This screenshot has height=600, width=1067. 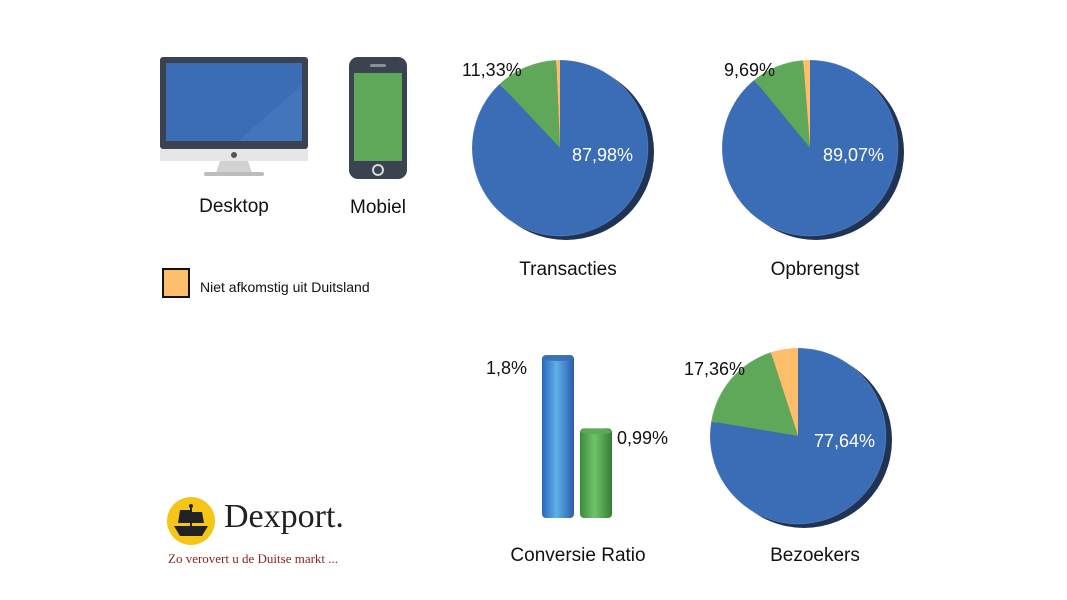 What do you see at coordinates (558, 104) in the screenshot?
I see `pie-transacties-slice-niet-afkomstig-uit-duitsland` at bounding box center [558, 104].